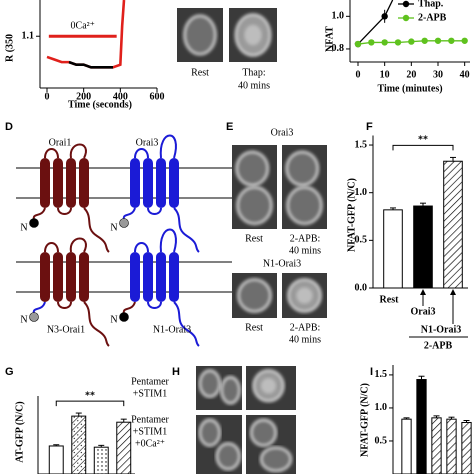 The height and width of the screenshot is (474, 474). What do you see at coordinates (147, 142) in the screenshot?
I see `protein-label: Orai3` at bounding box center [147, 142].